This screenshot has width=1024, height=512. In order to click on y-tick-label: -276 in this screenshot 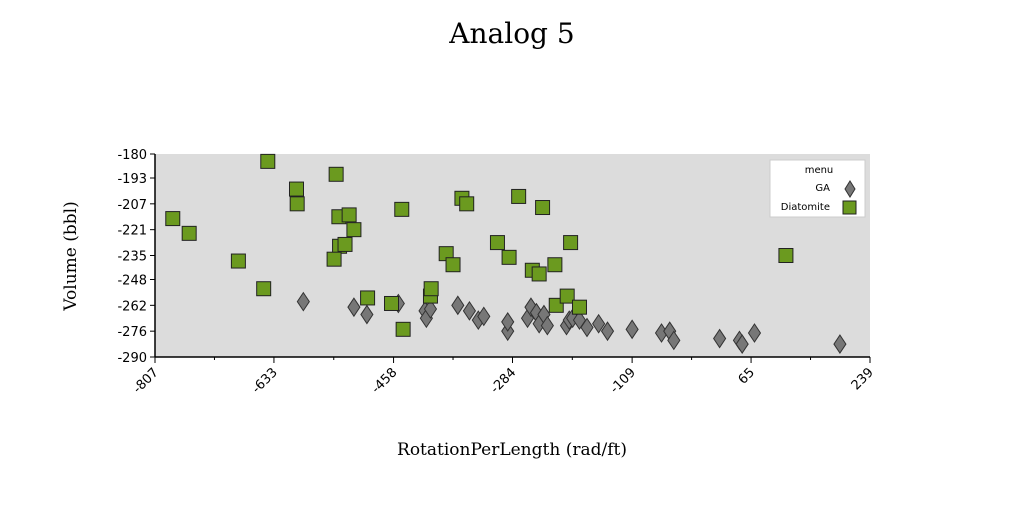, I will do `click(132, 332)`.